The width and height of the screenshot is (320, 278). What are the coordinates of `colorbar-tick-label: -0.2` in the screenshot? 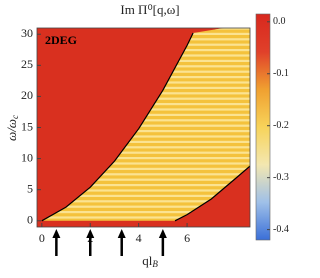 It's located at (281, 125).